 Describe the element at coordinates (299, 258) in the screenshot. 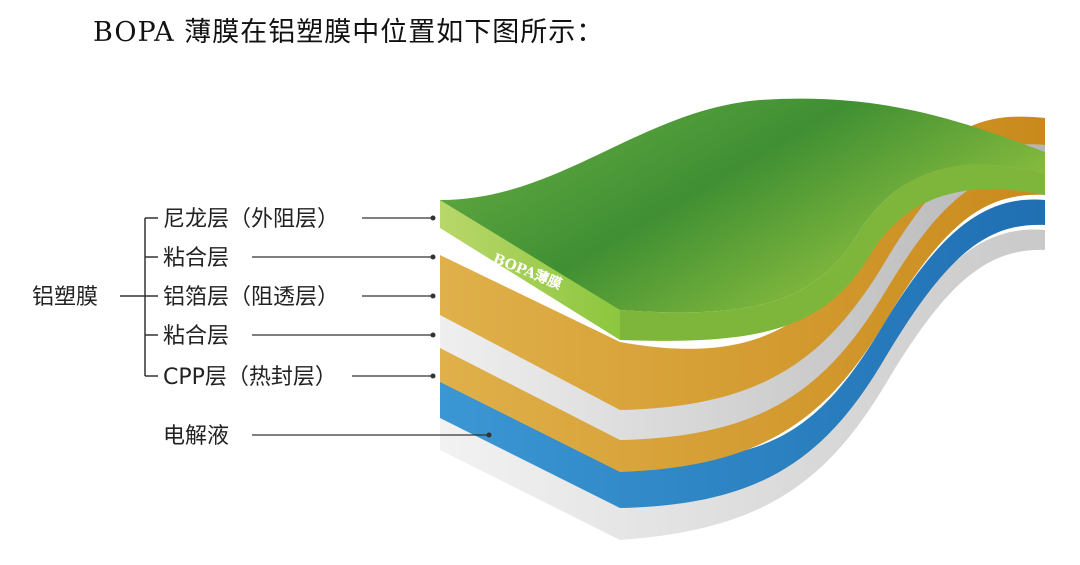

I see `layer-label-adhesive-1: 粘合层` at that location.